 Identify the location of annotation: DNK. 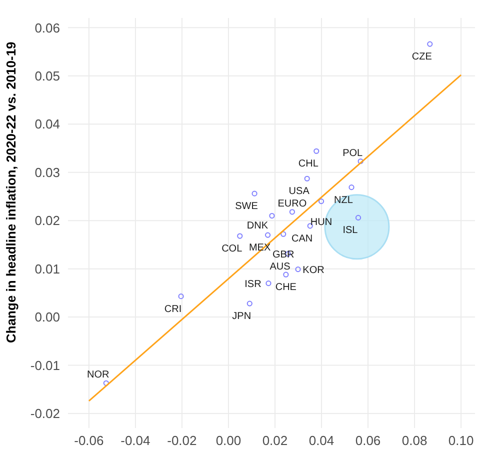
(257, 226).